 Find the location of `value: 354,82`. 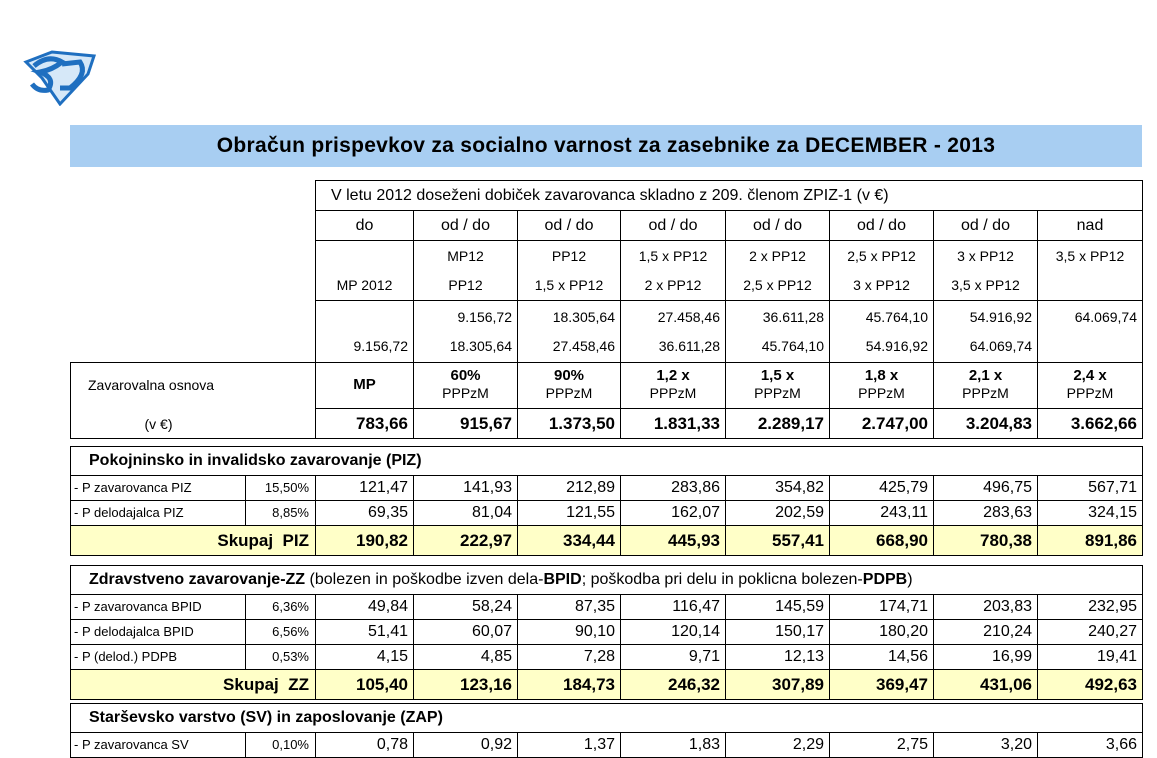

value: 354,82 is located at coordinates (799, 487).